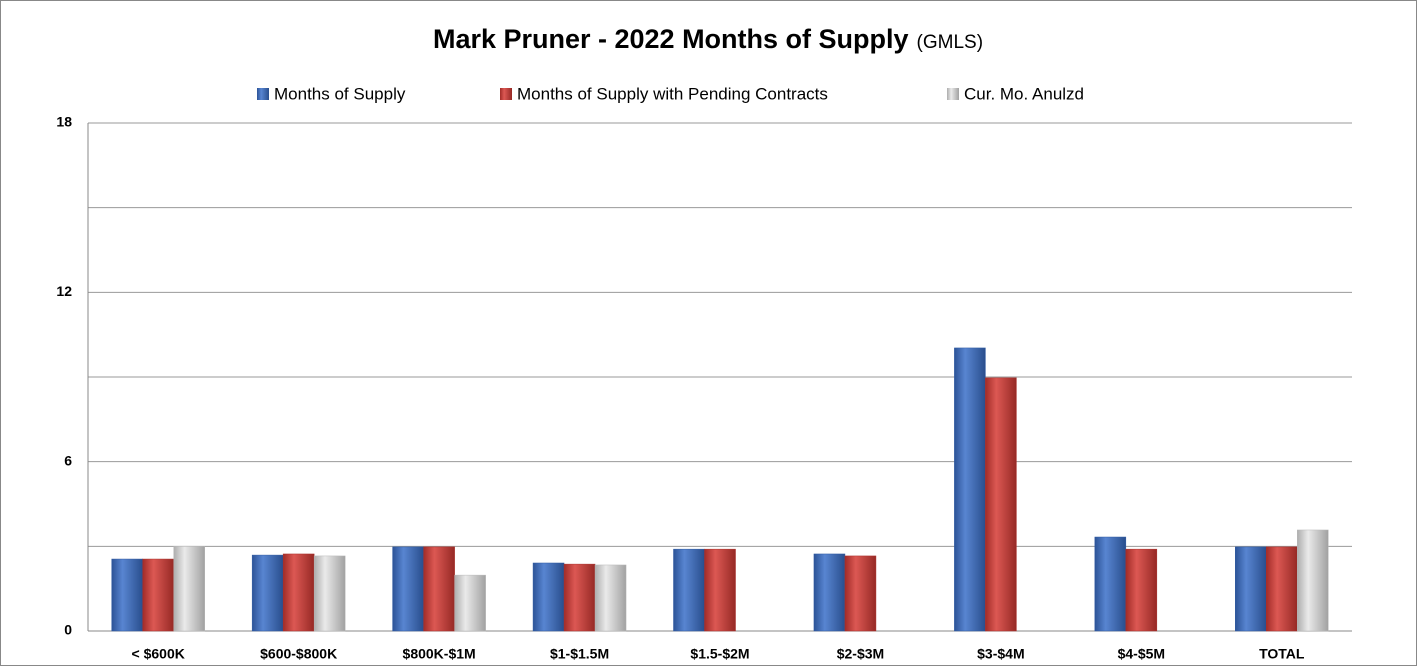 This screenshot has height=666, width=1417. I want to click on y-tick-label: 6, so click(68, 460).